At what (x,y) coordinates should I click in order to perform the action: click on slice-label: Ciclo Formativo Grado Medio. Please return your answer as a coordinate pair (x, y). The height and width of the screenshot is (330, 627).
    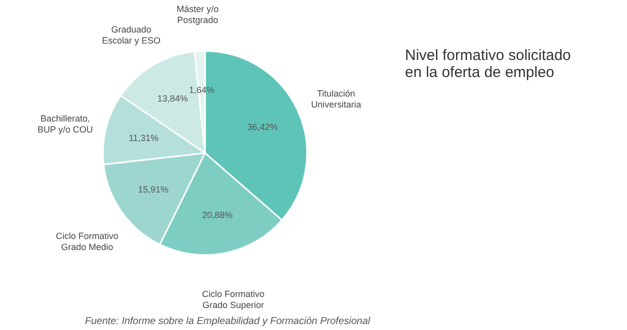
    Looking at the image, I should click on (87, 241).